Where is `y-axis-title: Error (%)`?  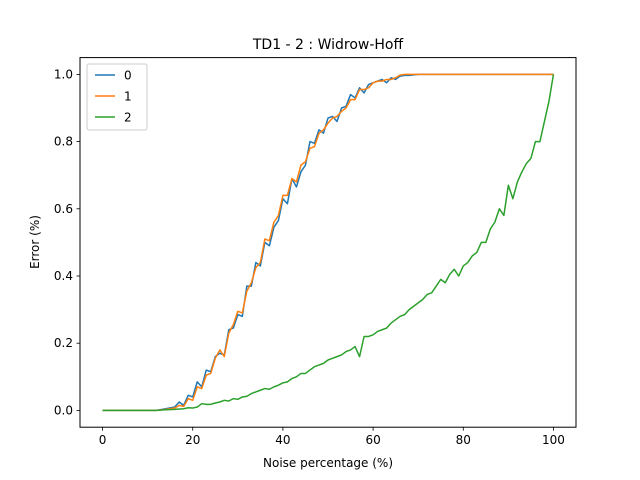
y-axis-title: Error (%) is located at coordinates (35, 242).